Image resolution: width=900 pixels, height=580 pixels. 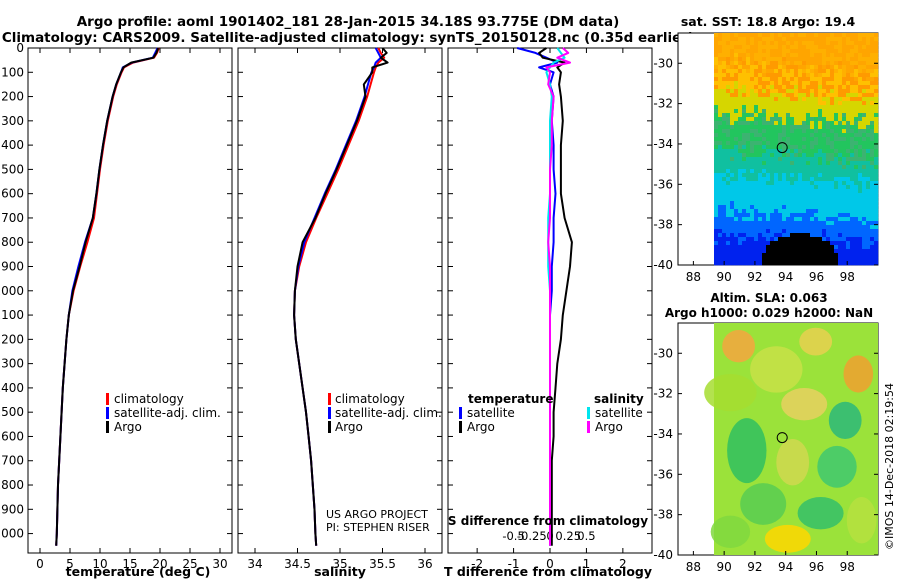 What do you see at coordinates (588, 427) in the screenshot?
I see `legend-swatch-s-argo` at bounding box center [588, 427].